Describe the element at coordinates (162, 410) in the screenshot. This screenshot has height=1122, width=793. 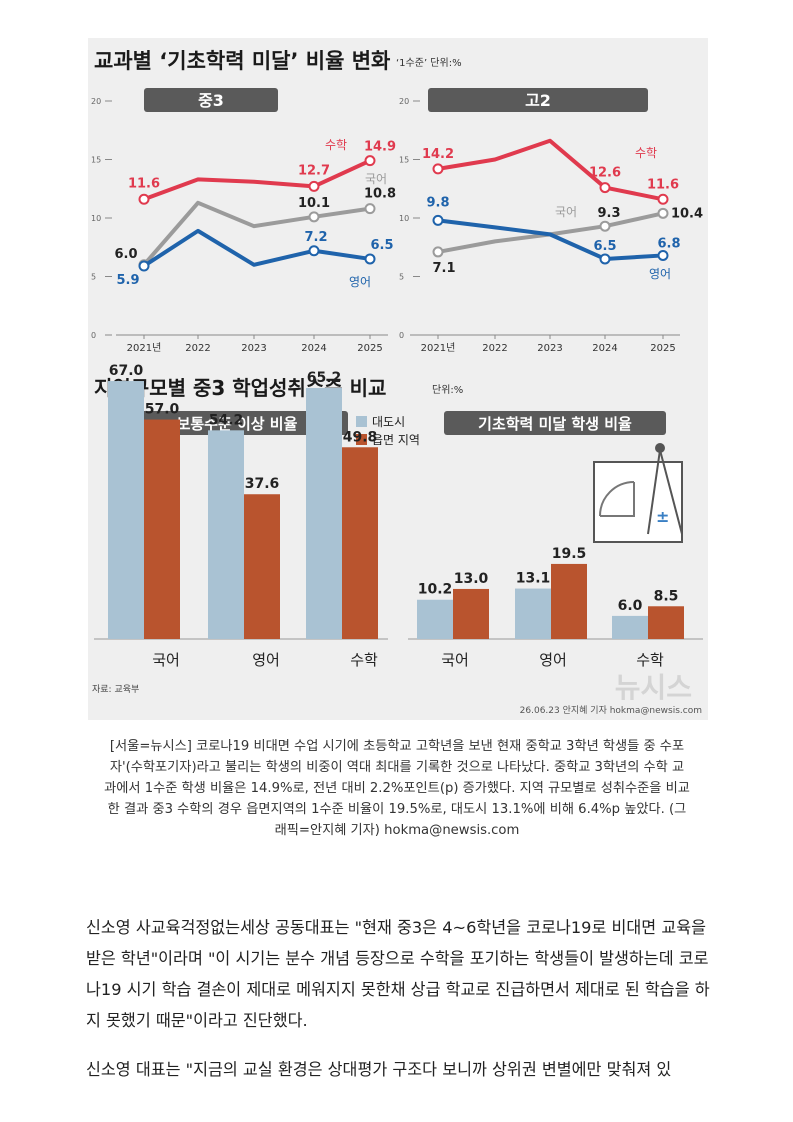
I see `bar-value-label: 57.0` at that location.